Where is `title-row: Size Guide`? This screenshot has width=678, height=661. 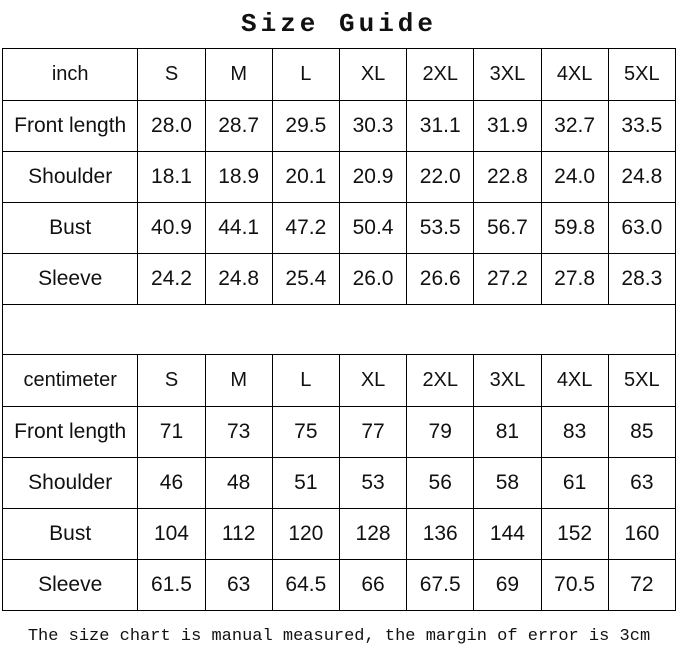 title-row: Size Guide is located at coordinates (339, 24).